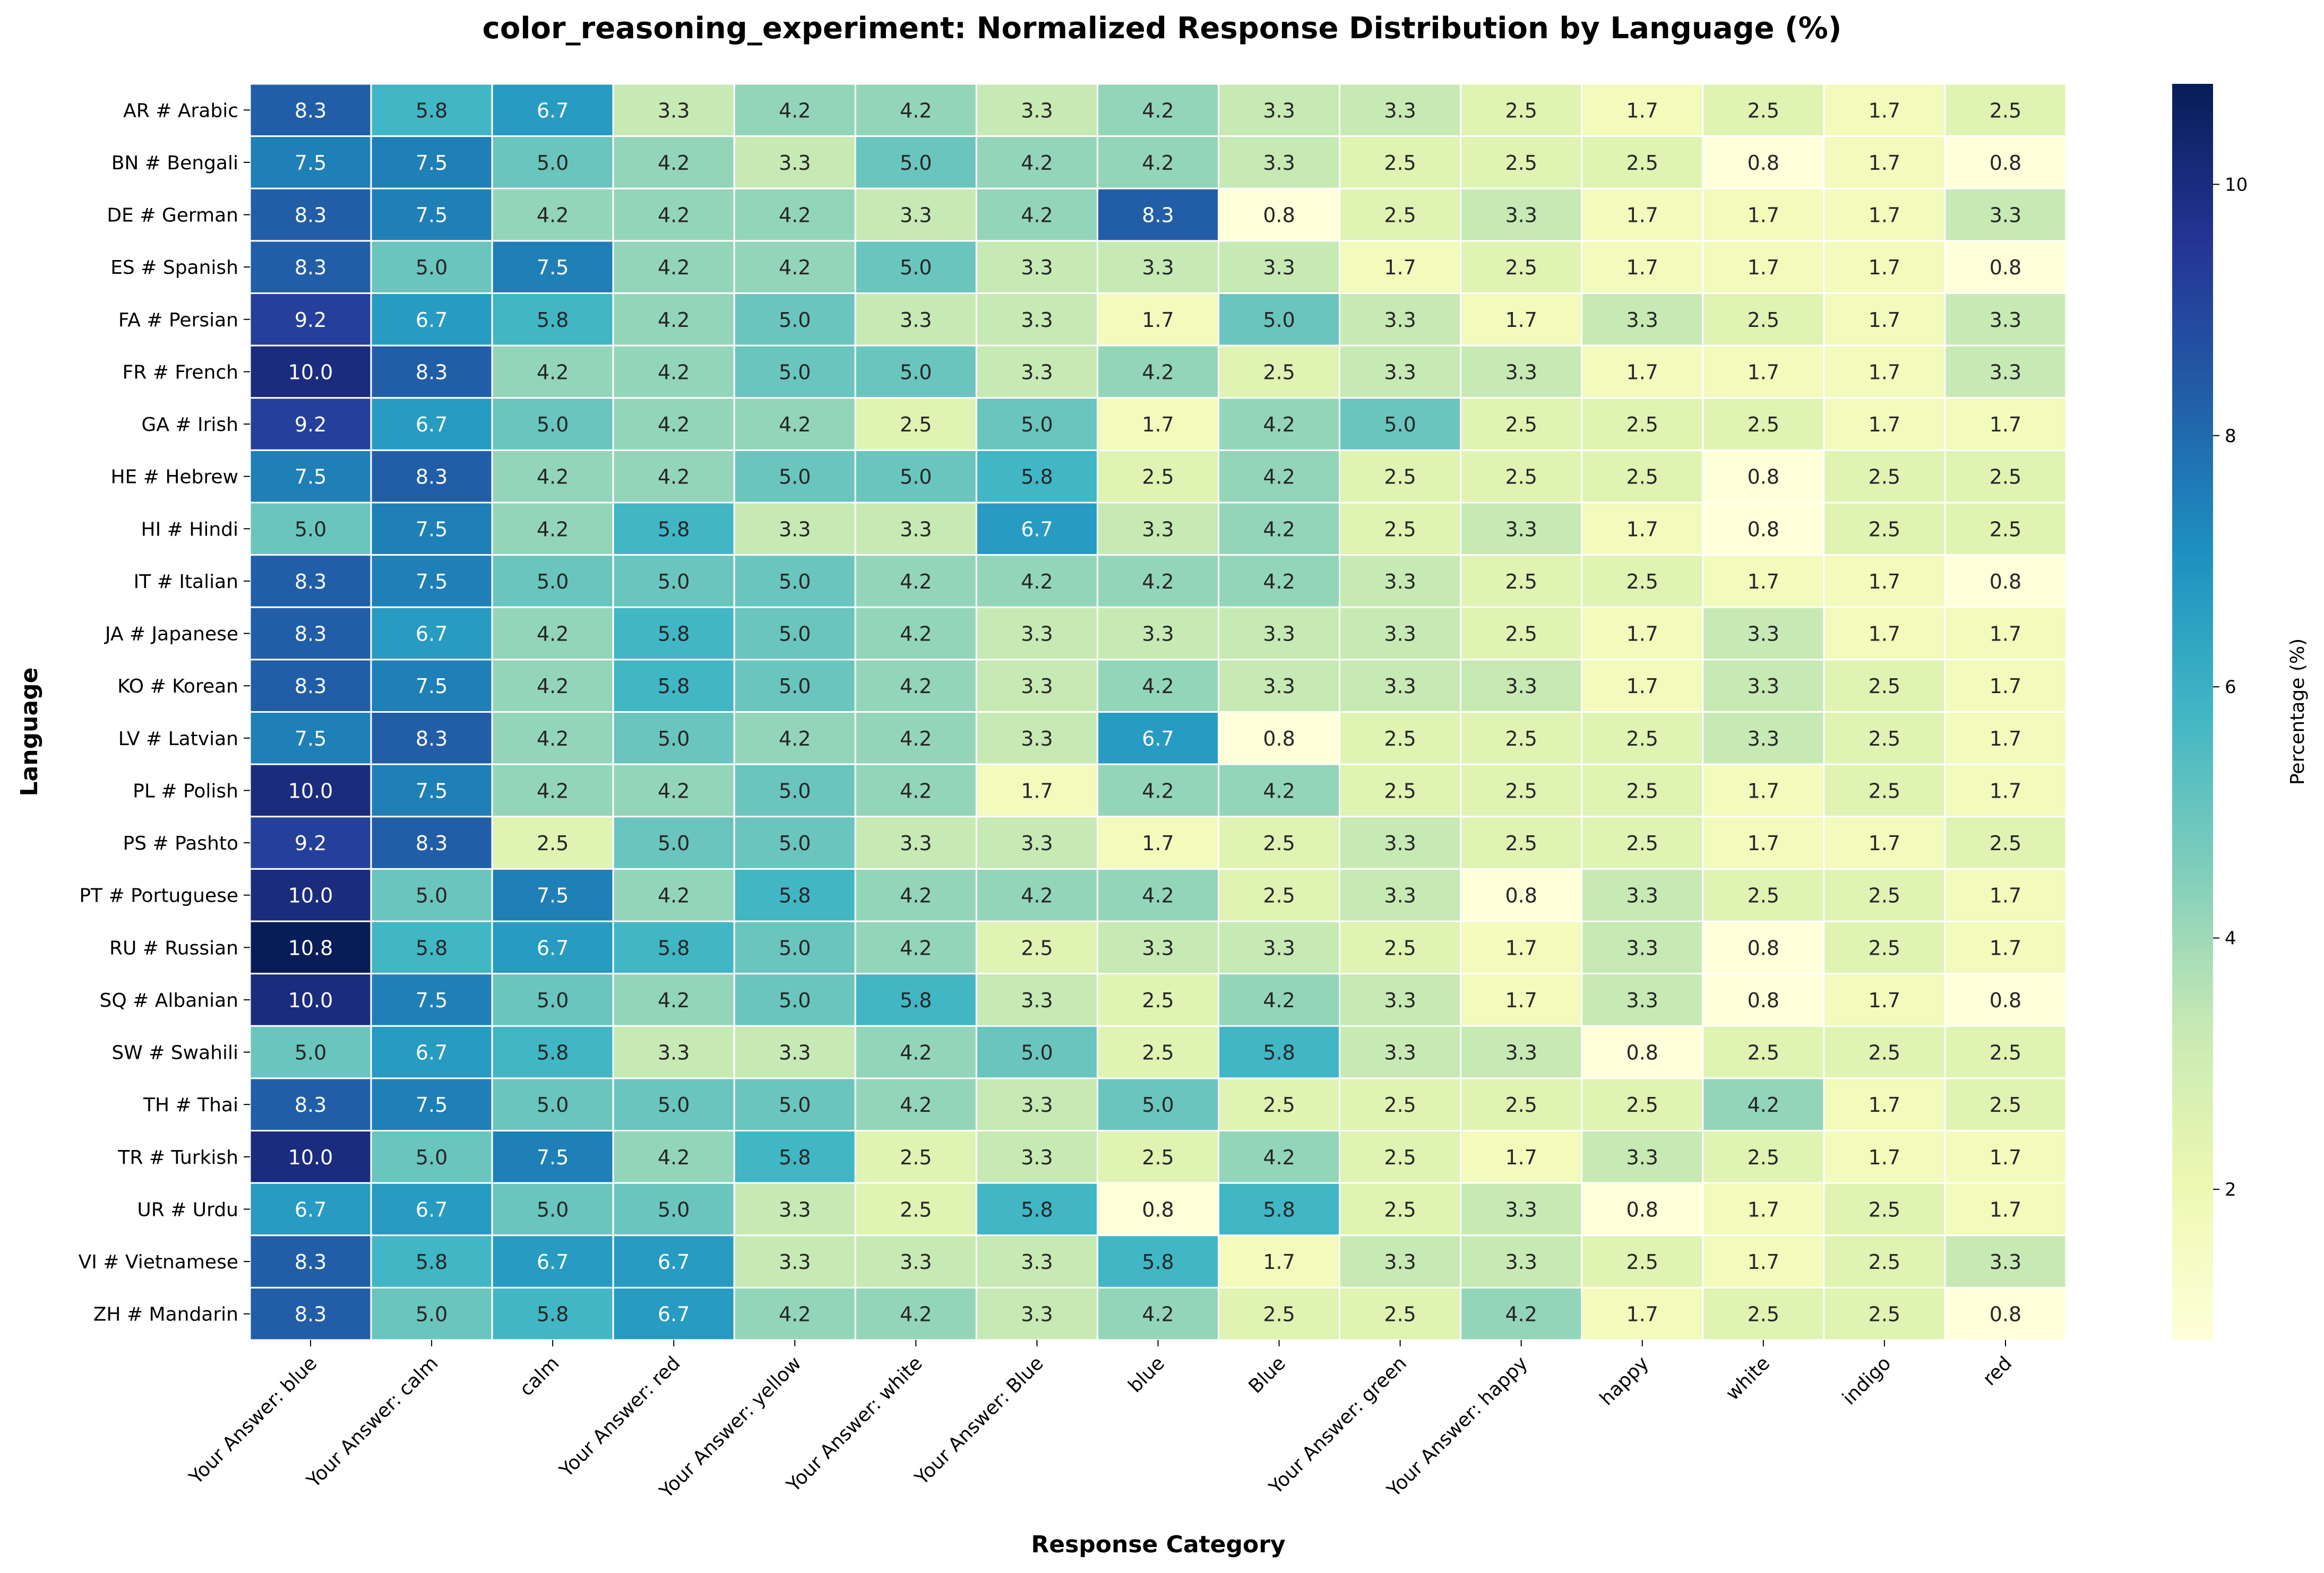 The height and width of the screenshot is (1573, 2324). Describe the element at coordinates (1748, 1378) in the screenshot. I see `column-label: white` at that location.